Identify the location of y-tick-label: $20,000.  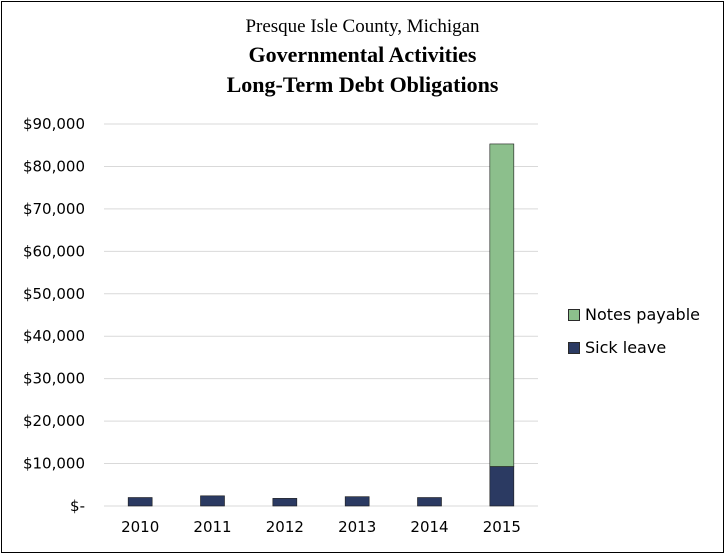
(54, 421).